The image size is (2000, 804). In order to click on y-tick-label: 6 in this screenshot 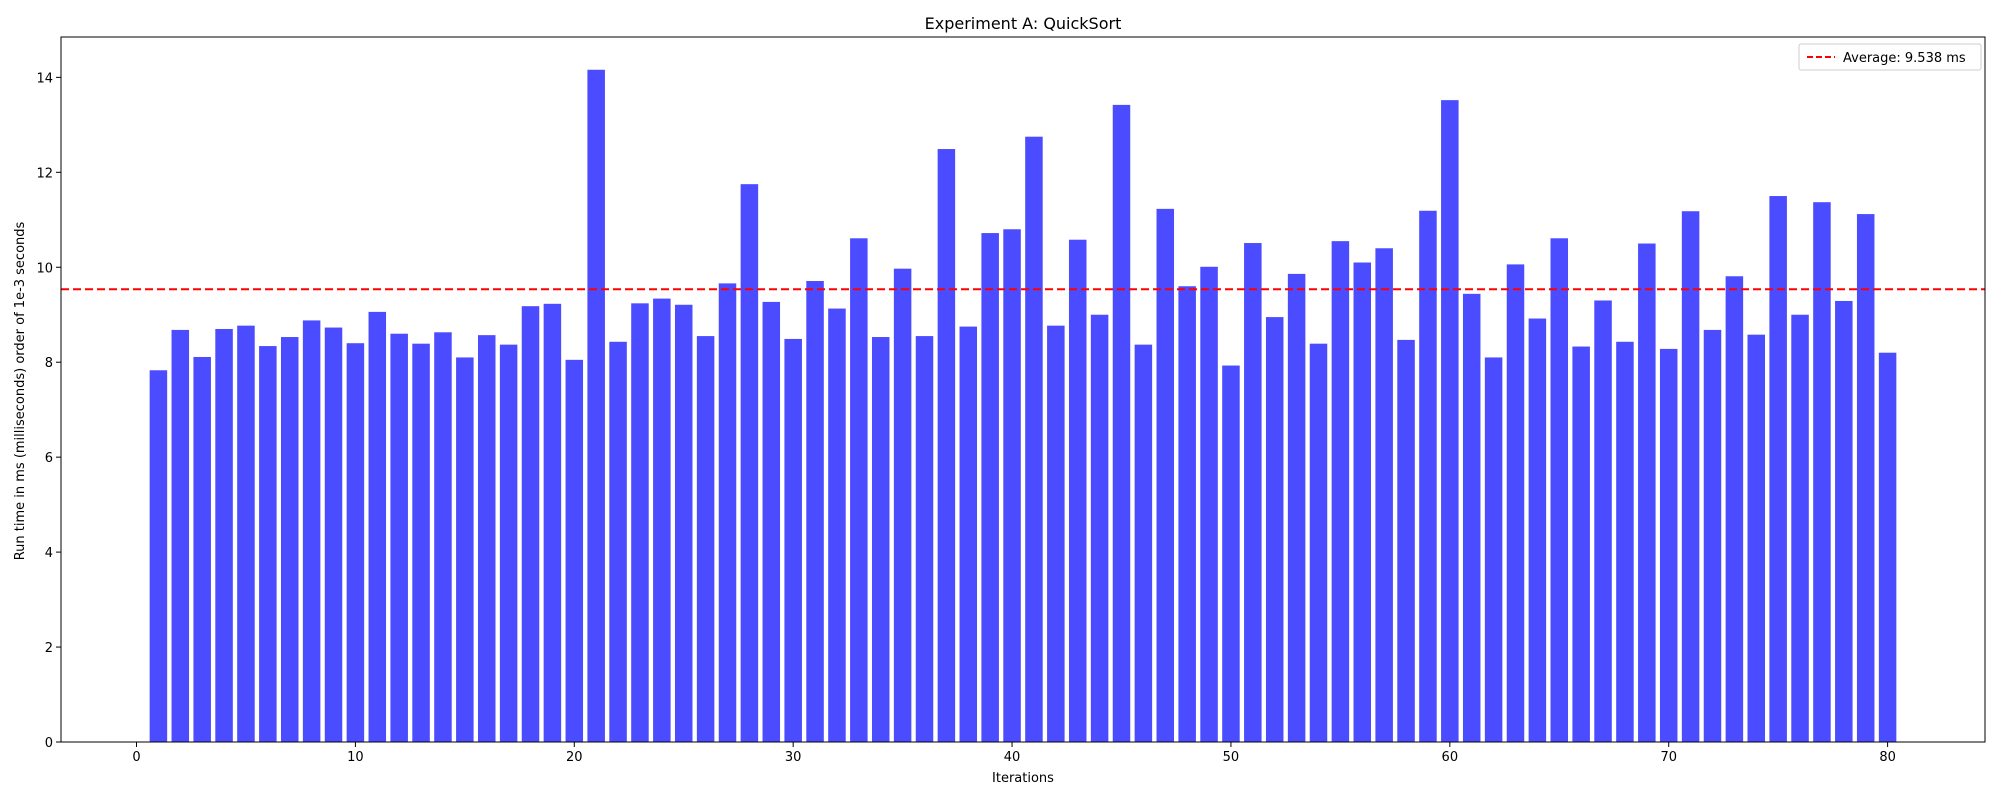, I will do `click(49, 458)`.